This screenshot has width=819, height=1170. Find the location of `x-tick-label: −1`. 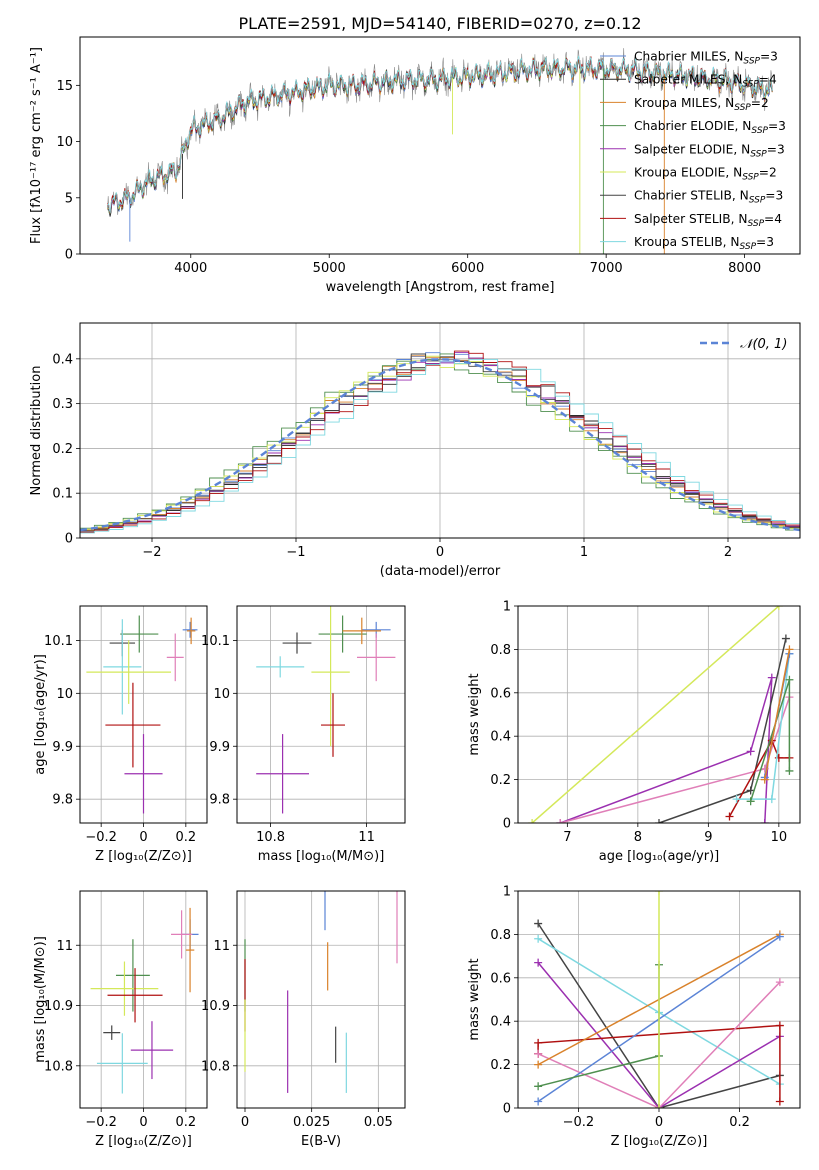

x-tick-label: −1 is located at coordinates (295, 552).